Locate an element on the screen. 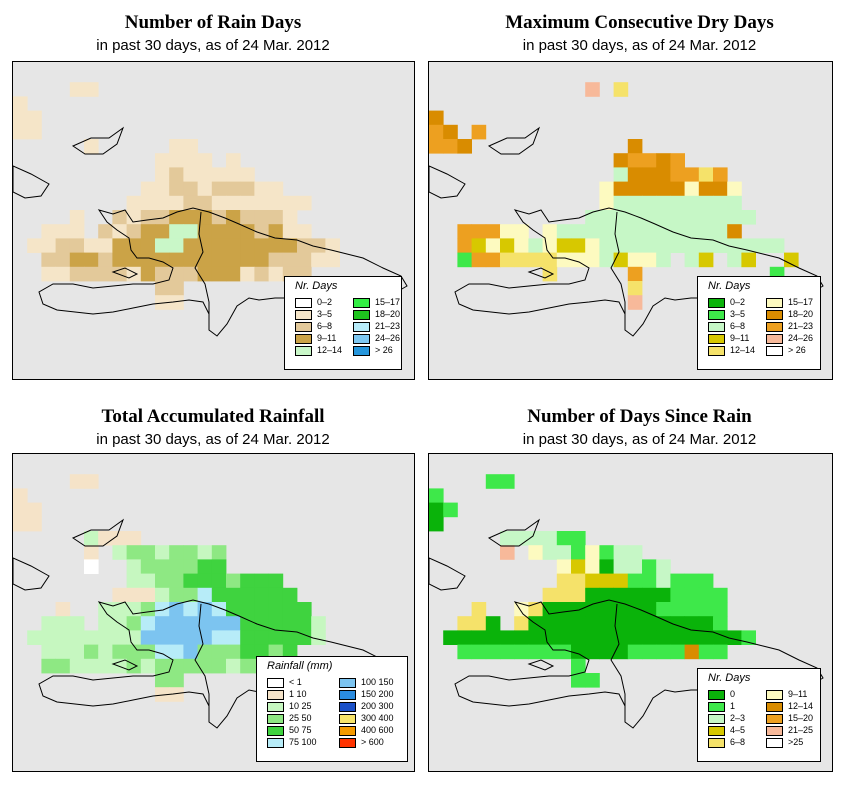 Image resolution: width=853 pixels, height=793 pixels. legend-label: 150 200 is located at coordinates (377, 694).